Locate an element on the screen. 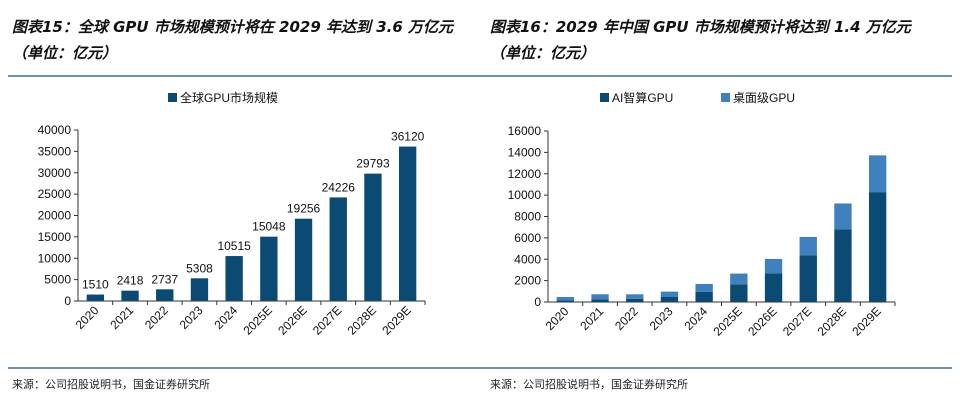  bar-desktop-2024 is located at coordinates (704, 287).